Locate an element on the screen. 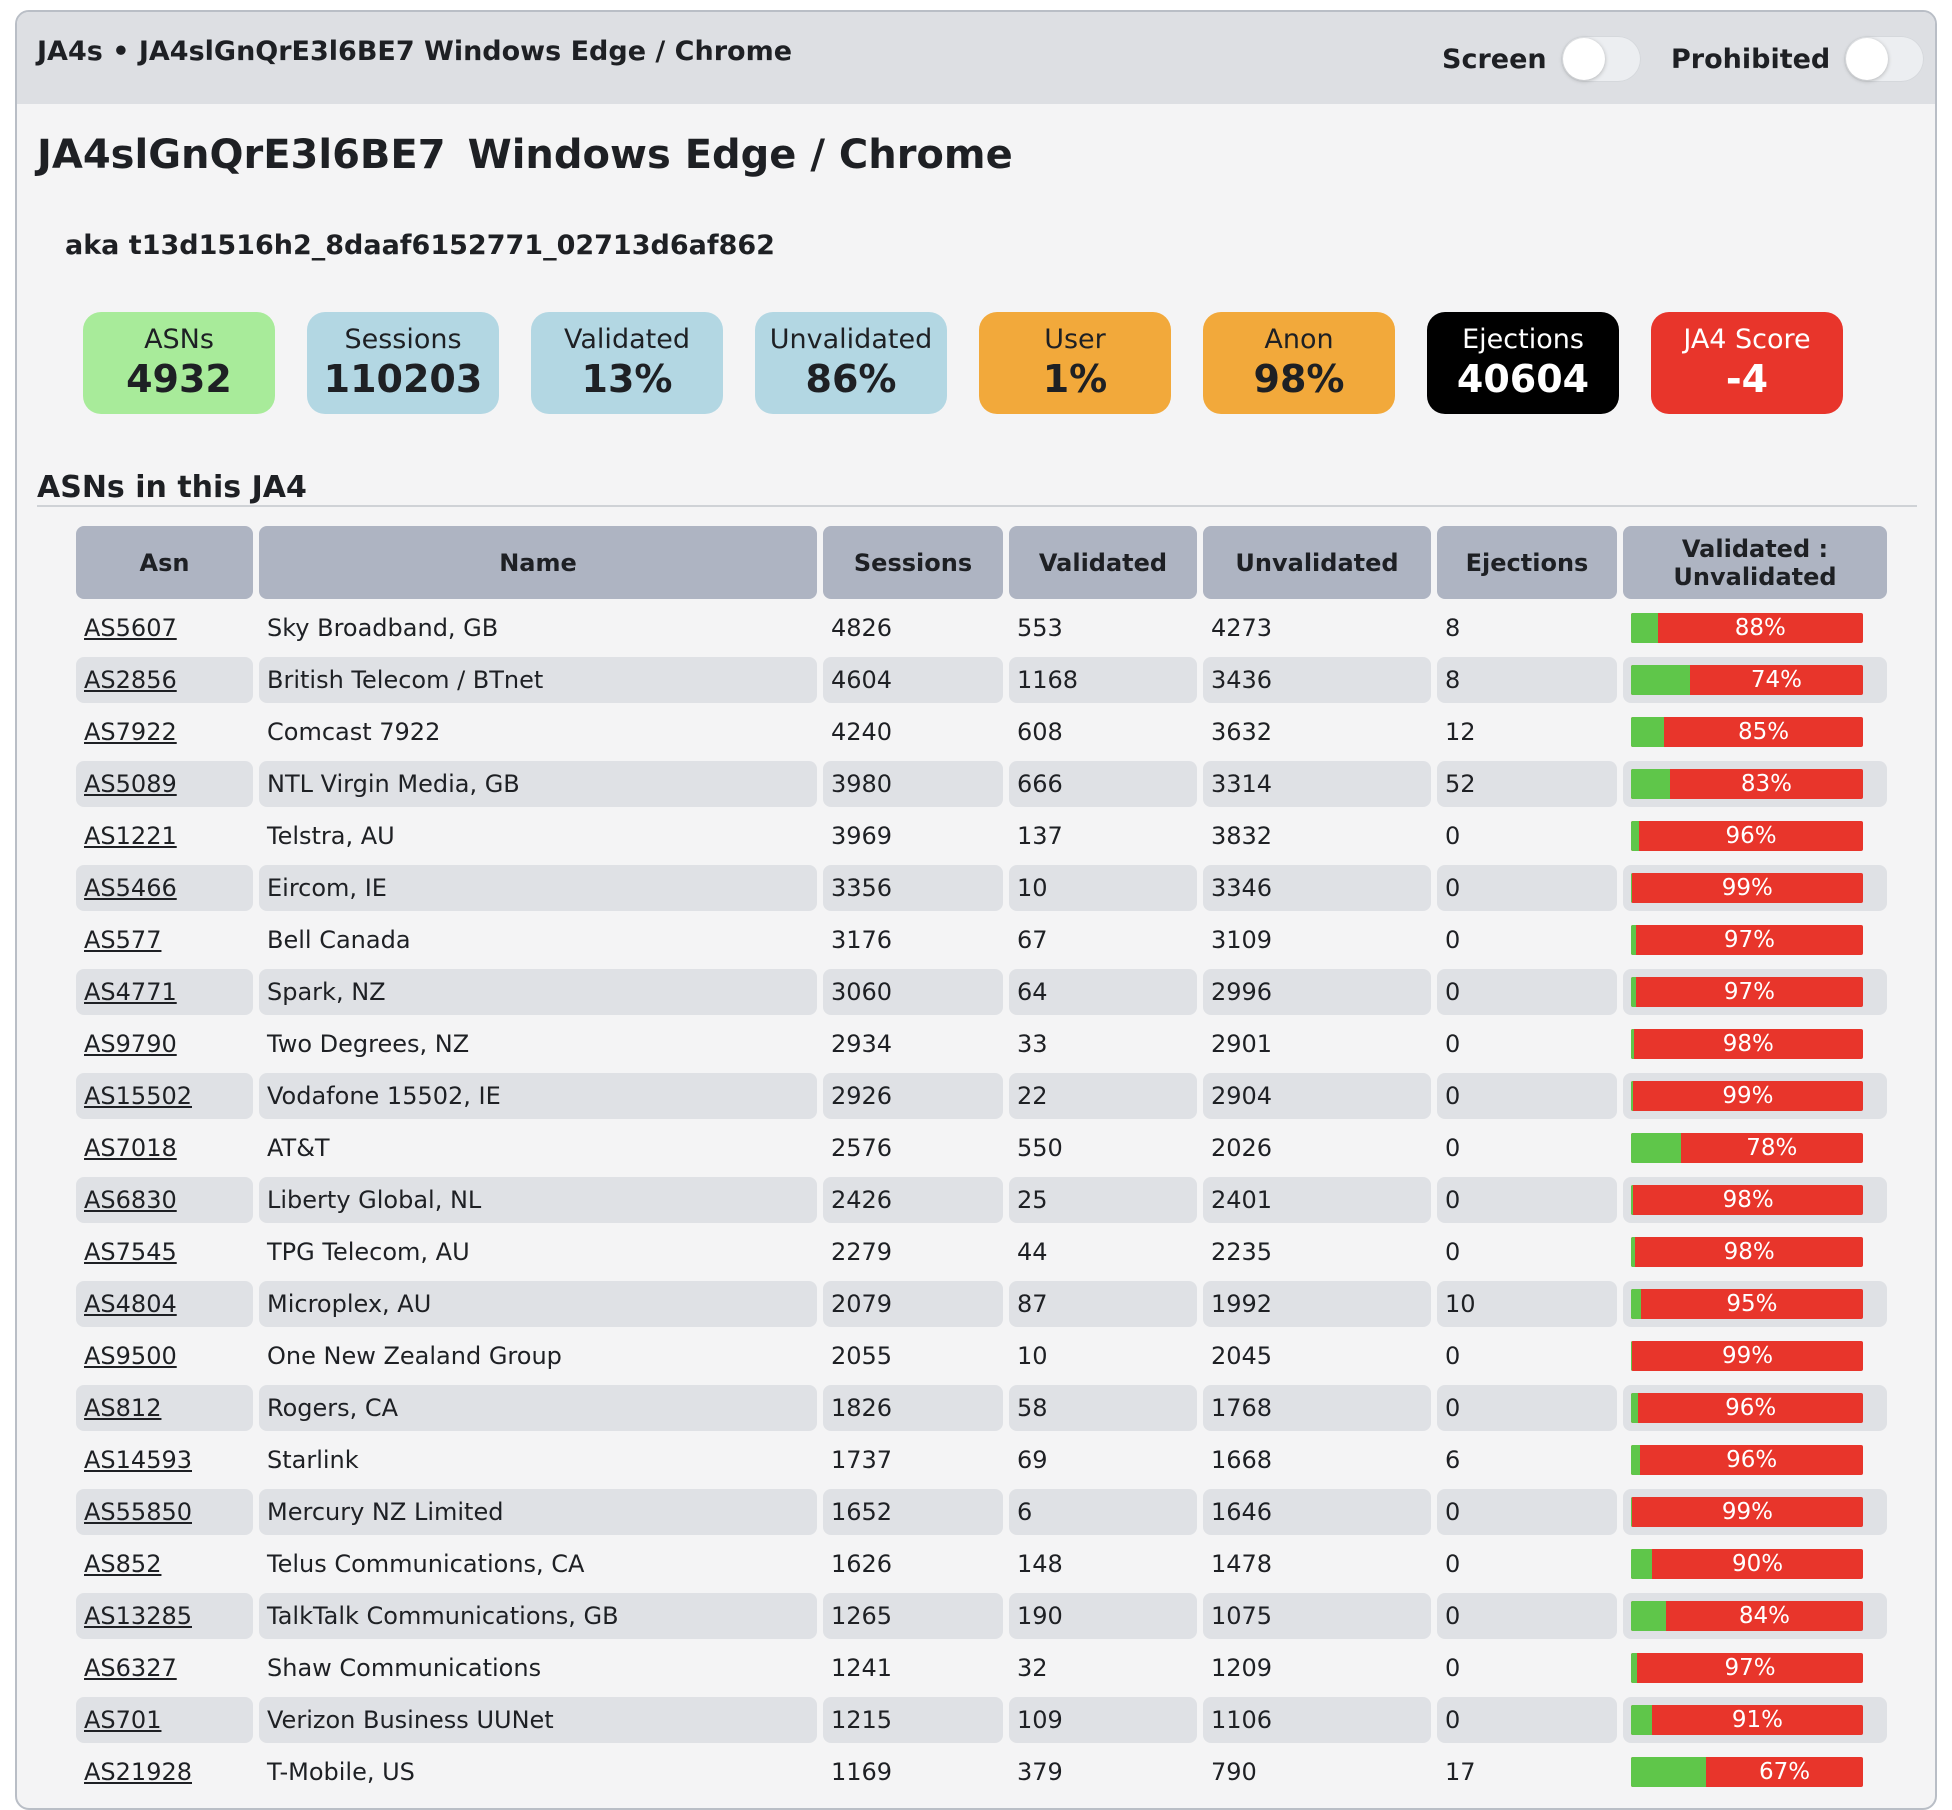 The width and height of the screenshot is (1952, 1810). cell-validated: 67 is located at coordinates (1032, 940).